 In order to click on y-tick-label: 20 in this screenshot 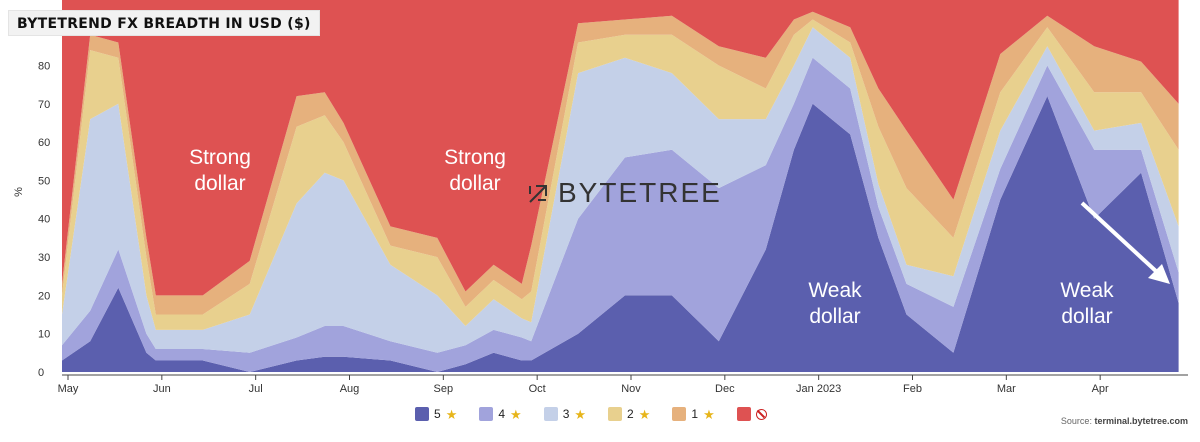, I will do `click(44, 296)`.